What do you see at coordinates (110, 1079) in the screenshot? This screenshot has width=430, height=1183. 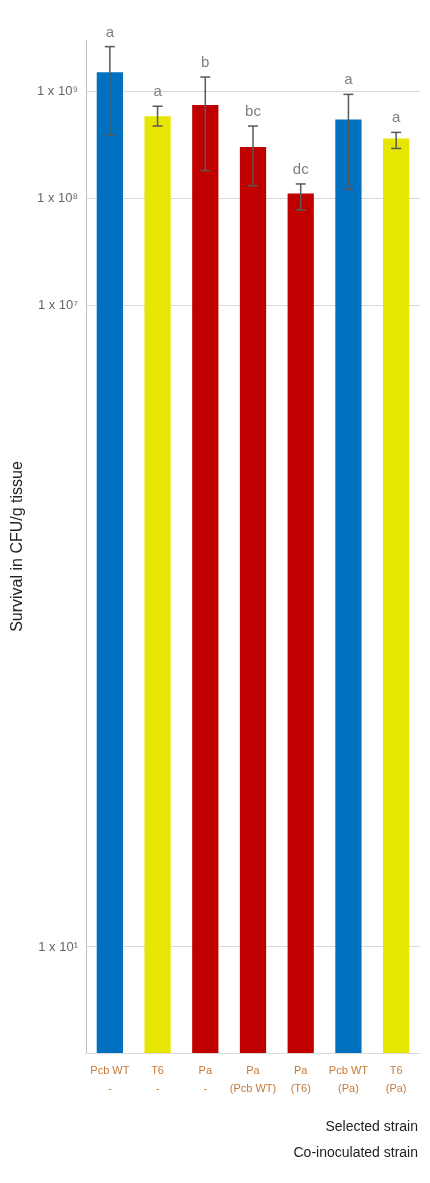 I see `x-tick-label: Pcb WT -` at bounding box center [110, 1079].